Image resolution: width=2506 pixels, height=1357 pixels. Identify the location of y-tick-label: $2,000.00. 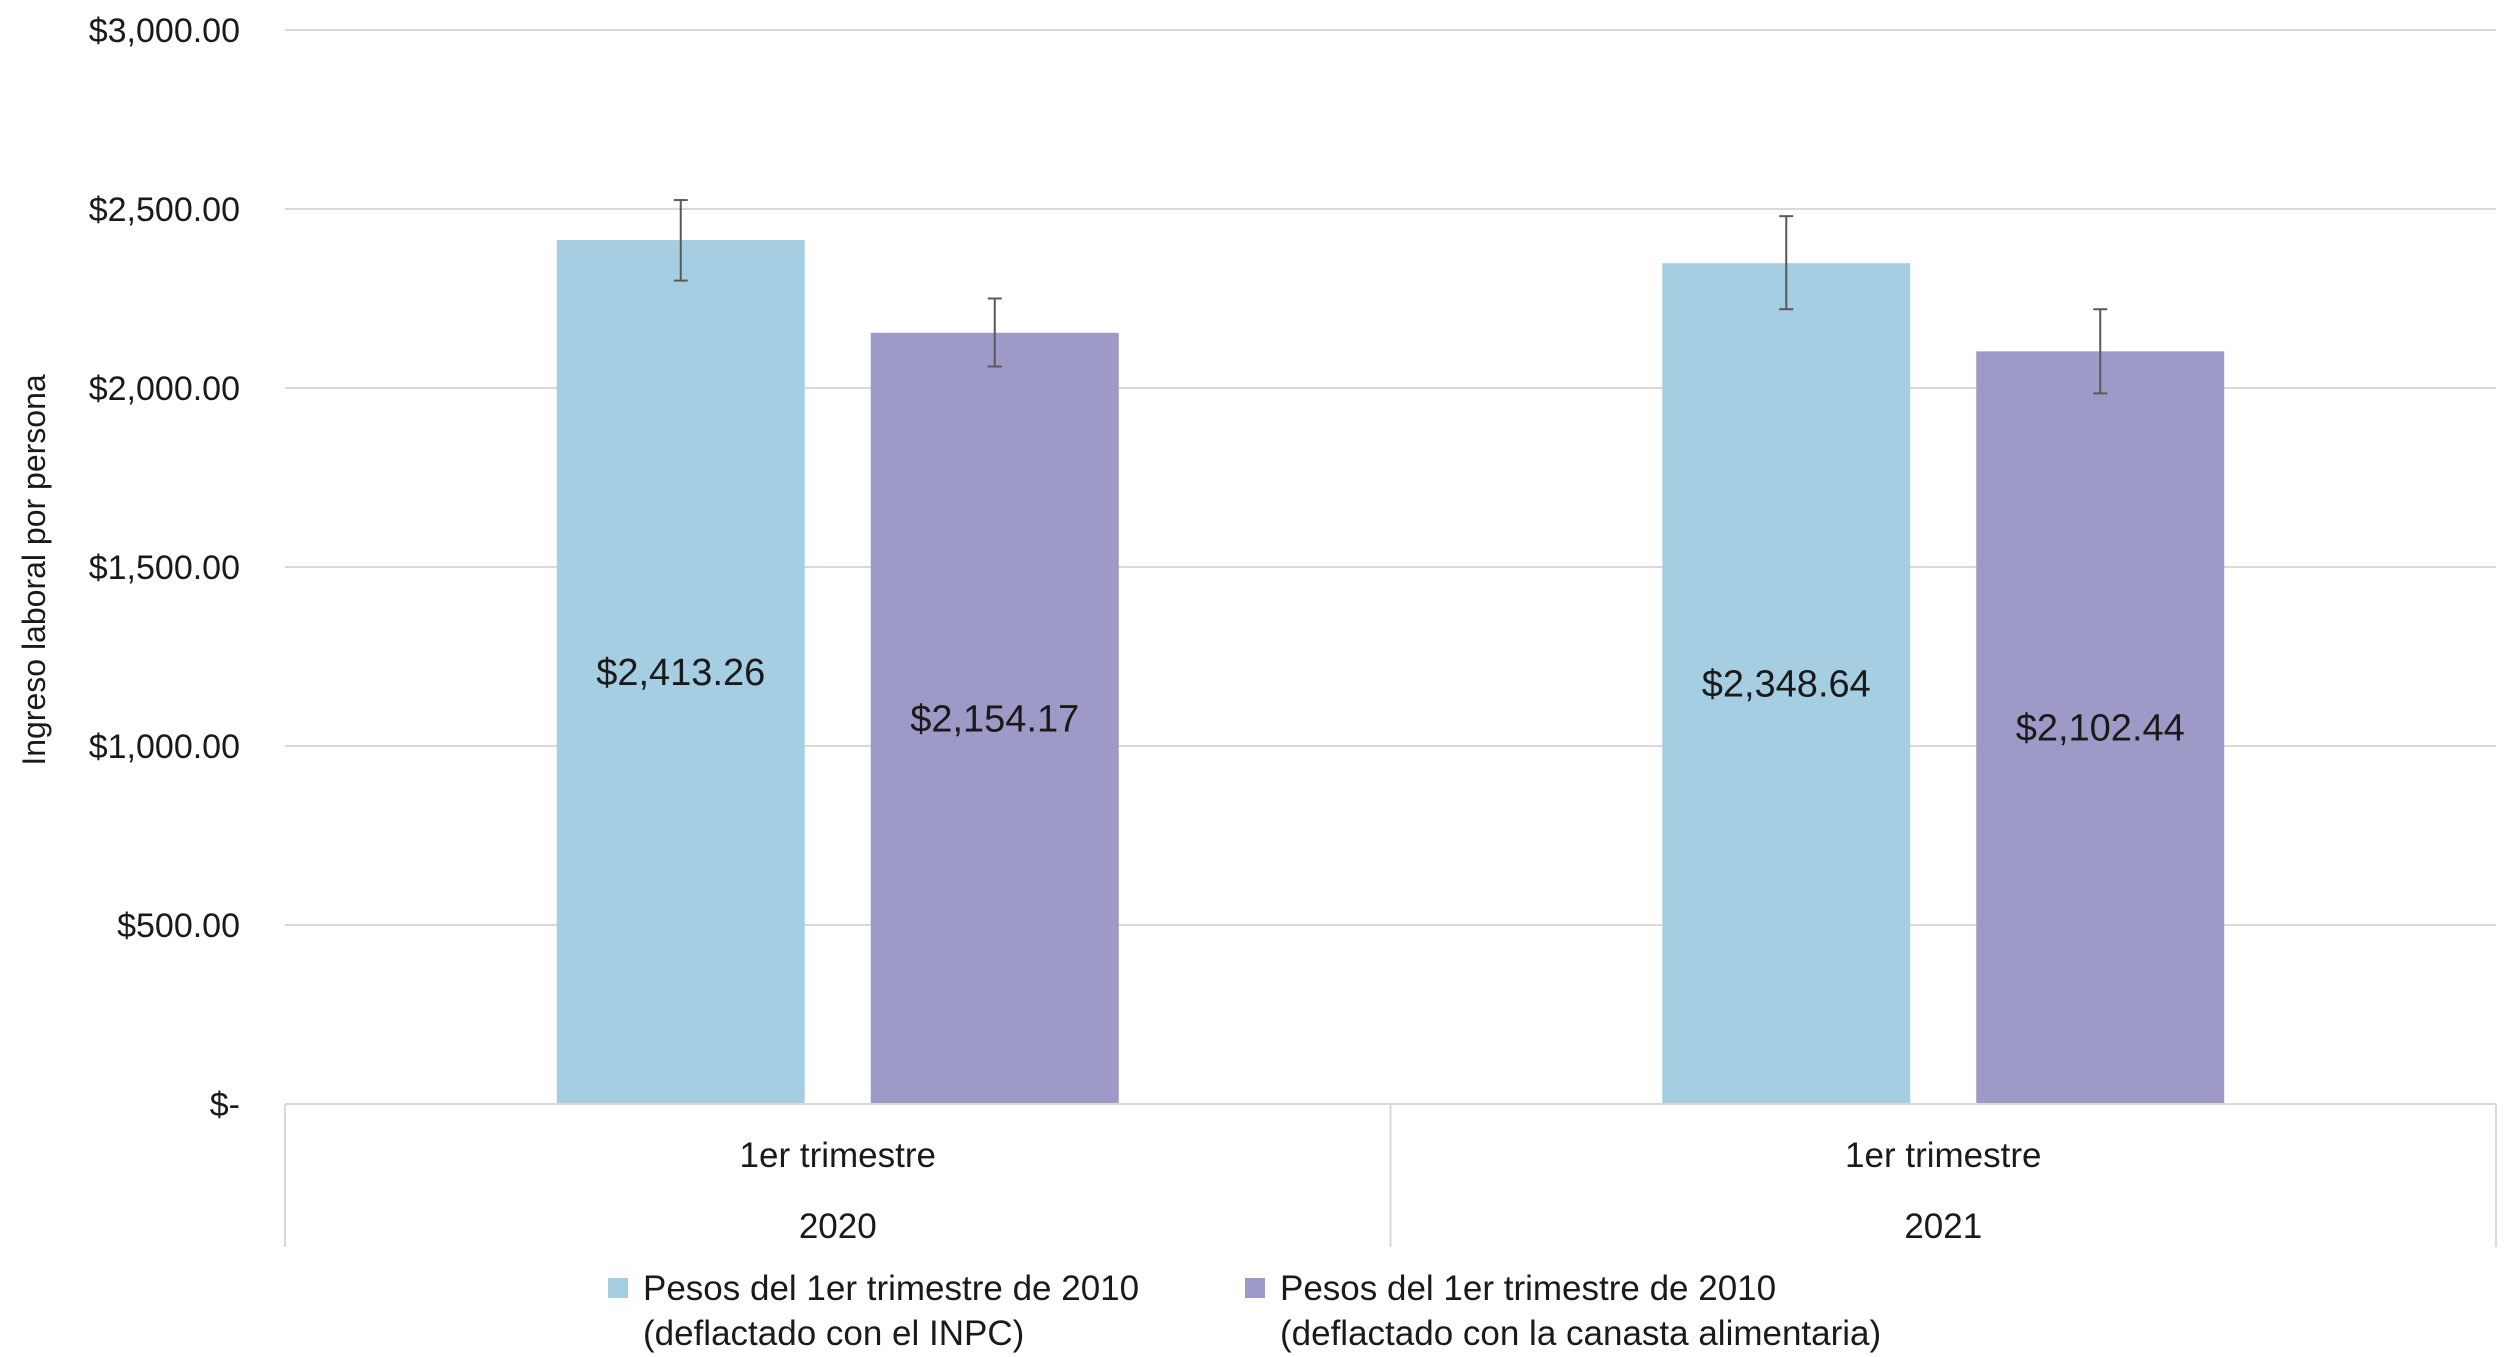
(164, 389).